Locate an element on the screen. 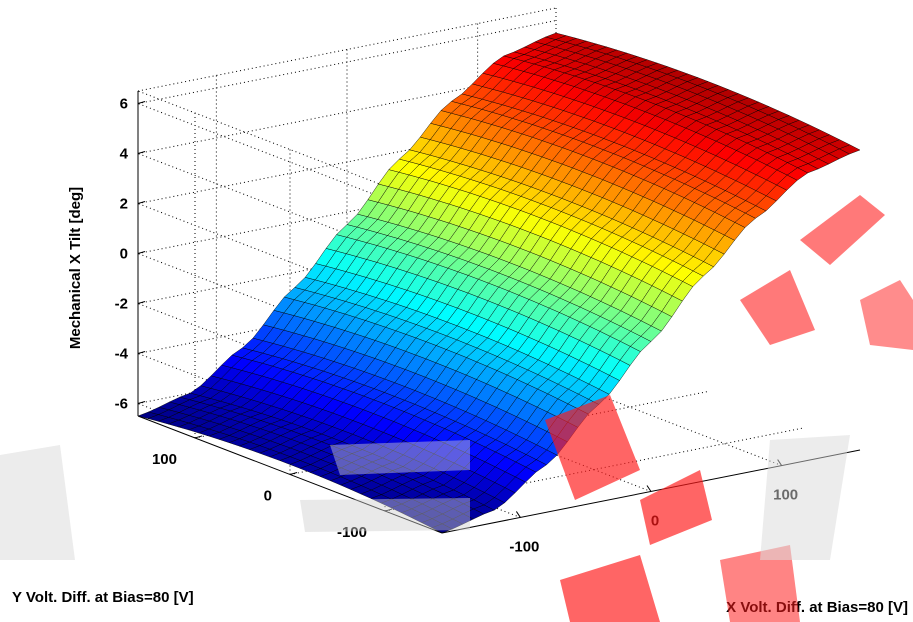  x-tick-labels: -100 0 100 is located at coordinates (653, 507).